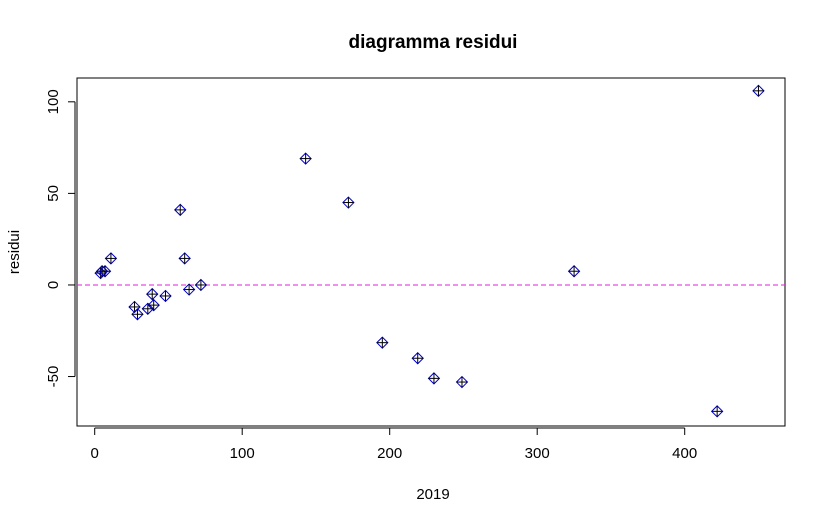 The height and width of the screenshot is (524, 826). Describe the element at coordinates (53, 193) in the screenshot. I see `y-tick-label: 50` at that location.